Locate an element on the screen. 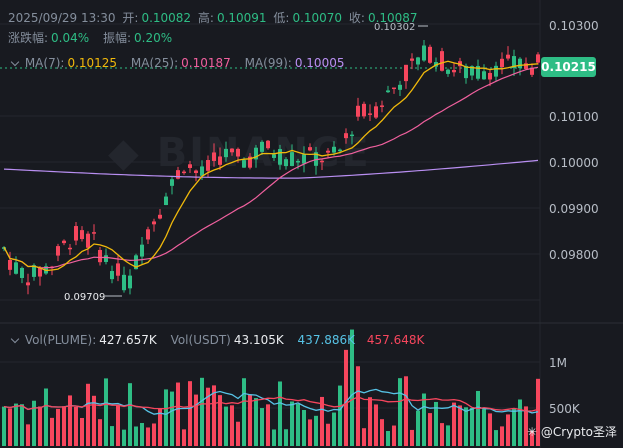 The image size is (623, 448). high-label: 高: is located at coordinates (205, 18).